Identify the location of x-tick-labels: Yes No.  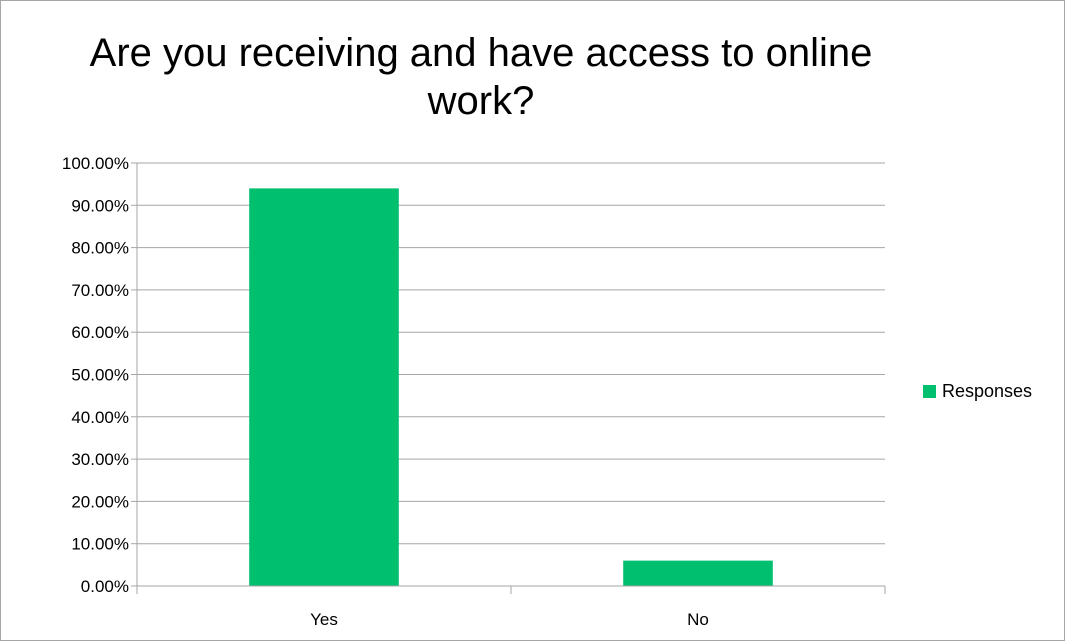
(509, 619).